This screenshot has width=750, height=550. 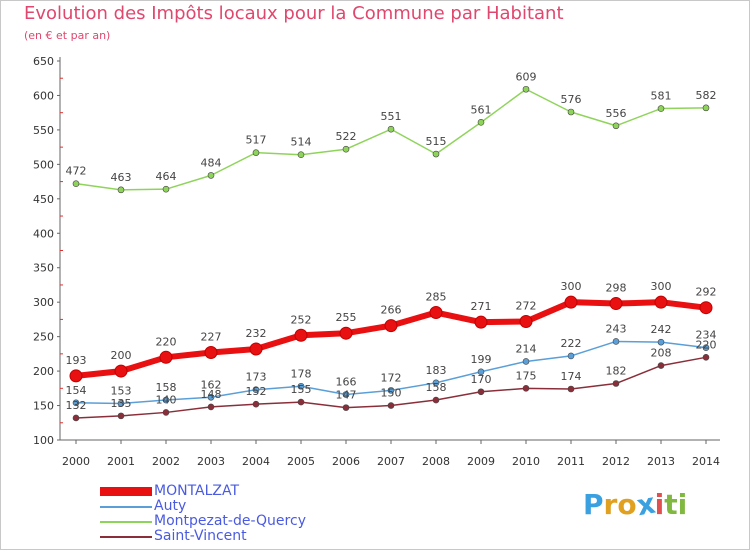 I want to click on y-tick-label: 300, so click(x=43, y=302).